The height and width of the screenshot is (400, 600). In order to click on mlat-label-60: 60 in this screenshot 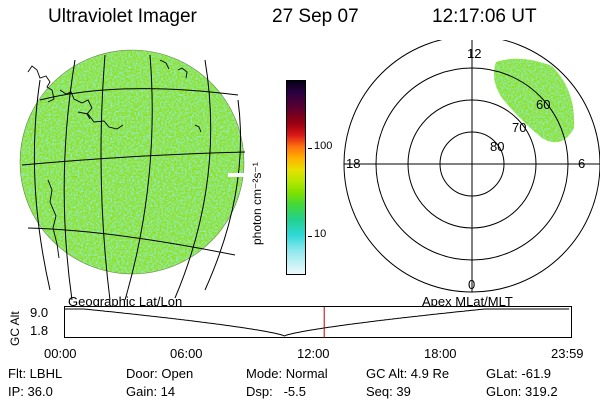, I will do `click(543, 104)`.